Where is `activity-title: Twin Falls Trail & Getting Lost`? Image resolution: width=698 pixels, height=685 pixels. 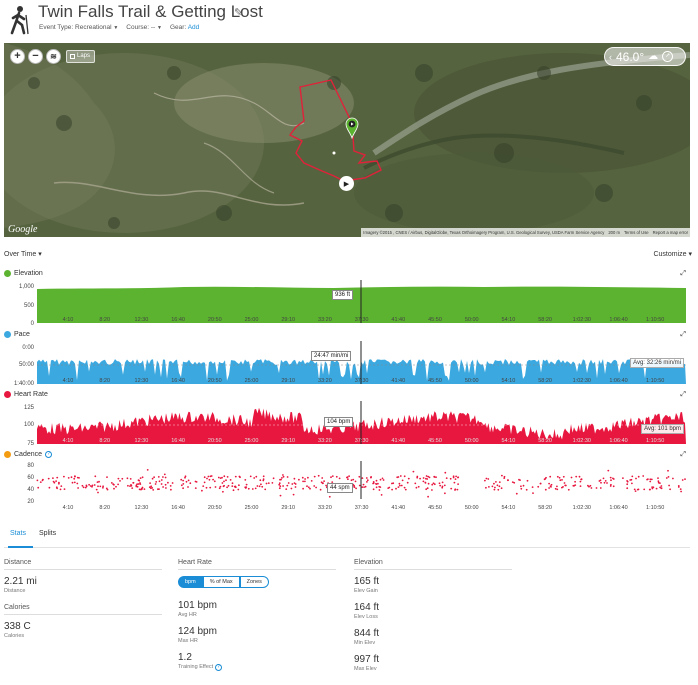 activity-title: Twin Falls Trail & Getting Lost is located at coordinates (150, 11).